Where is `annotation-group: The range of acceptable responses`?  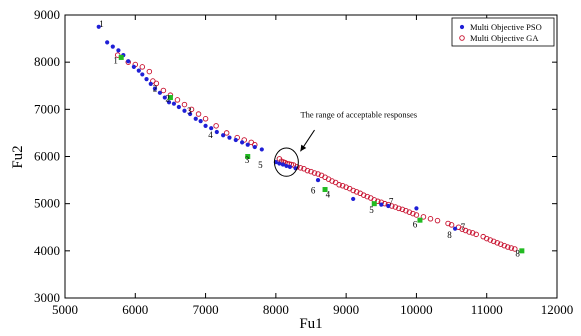 annotation-group: The range of acceptable responses is located at coordinates (345, 143).